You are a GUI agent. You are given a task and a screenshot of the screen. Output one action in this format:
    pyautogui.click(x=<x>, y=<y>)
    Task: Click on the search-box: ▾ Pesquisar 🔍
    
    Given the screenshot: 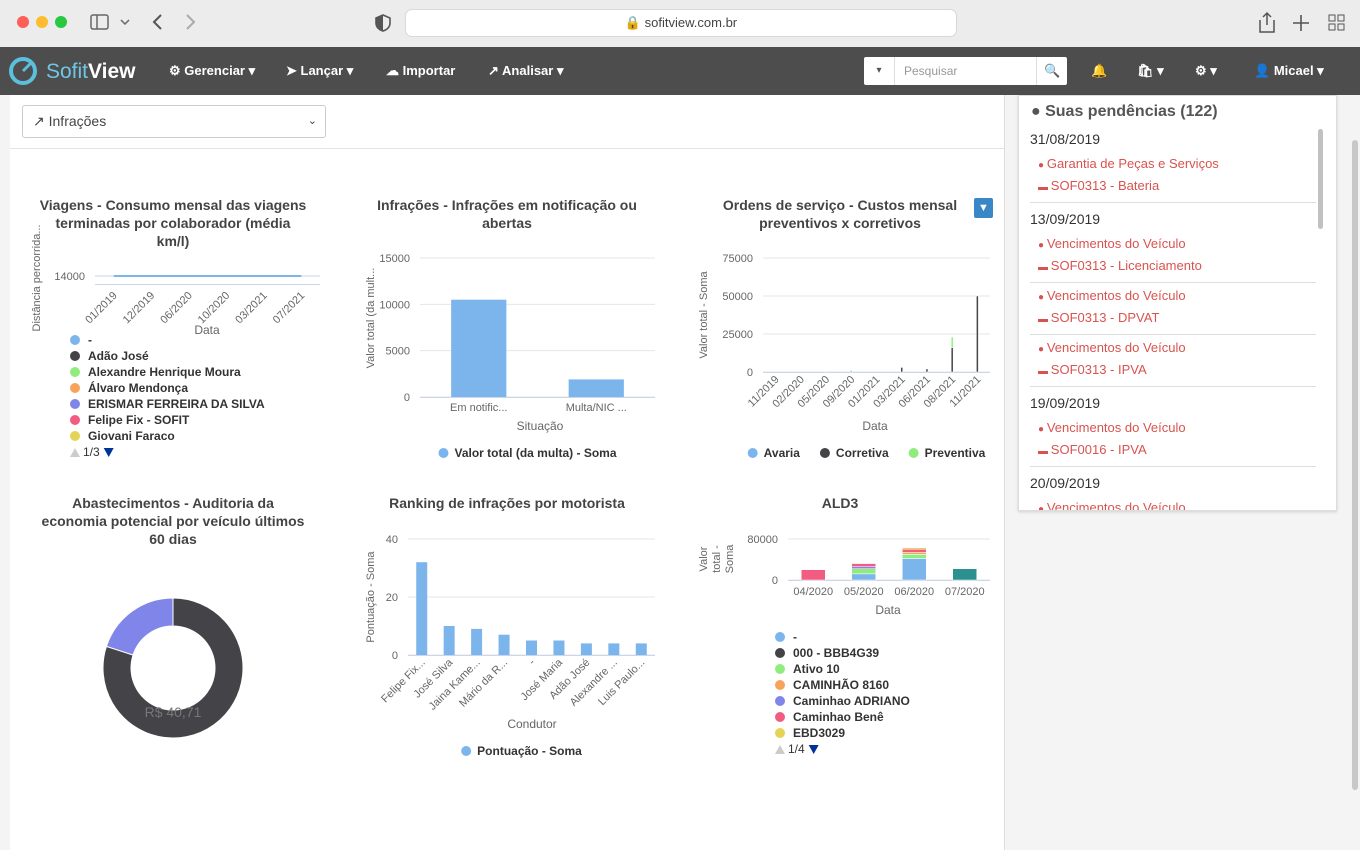 What is the action you would take?
    pyautogui.click(x=965, y=71)
    